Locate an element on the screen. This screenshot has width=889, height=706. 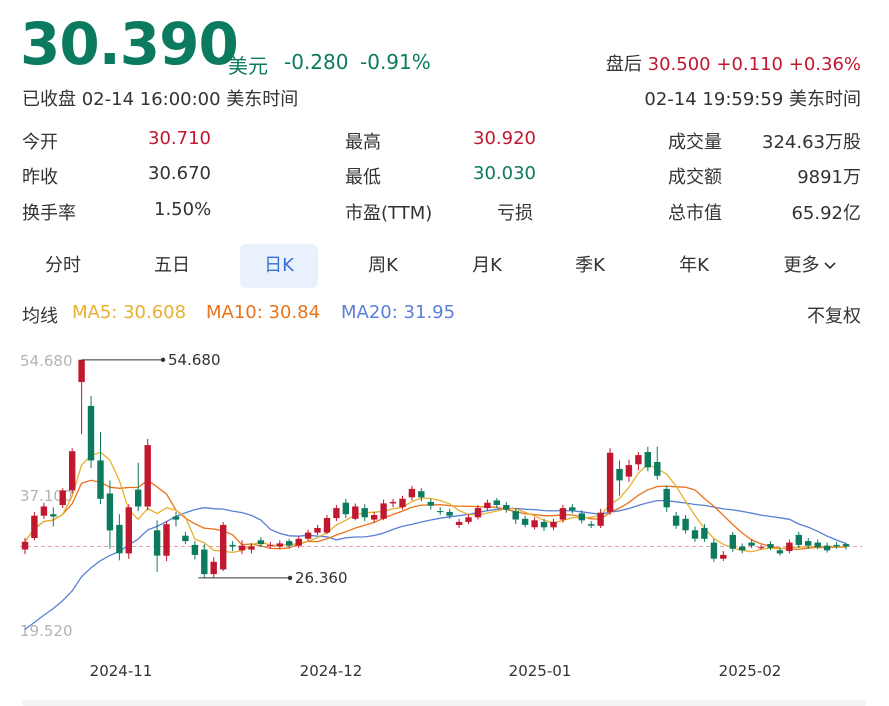
prev-close-value: 30.670 is located at coordinates (179, 173).